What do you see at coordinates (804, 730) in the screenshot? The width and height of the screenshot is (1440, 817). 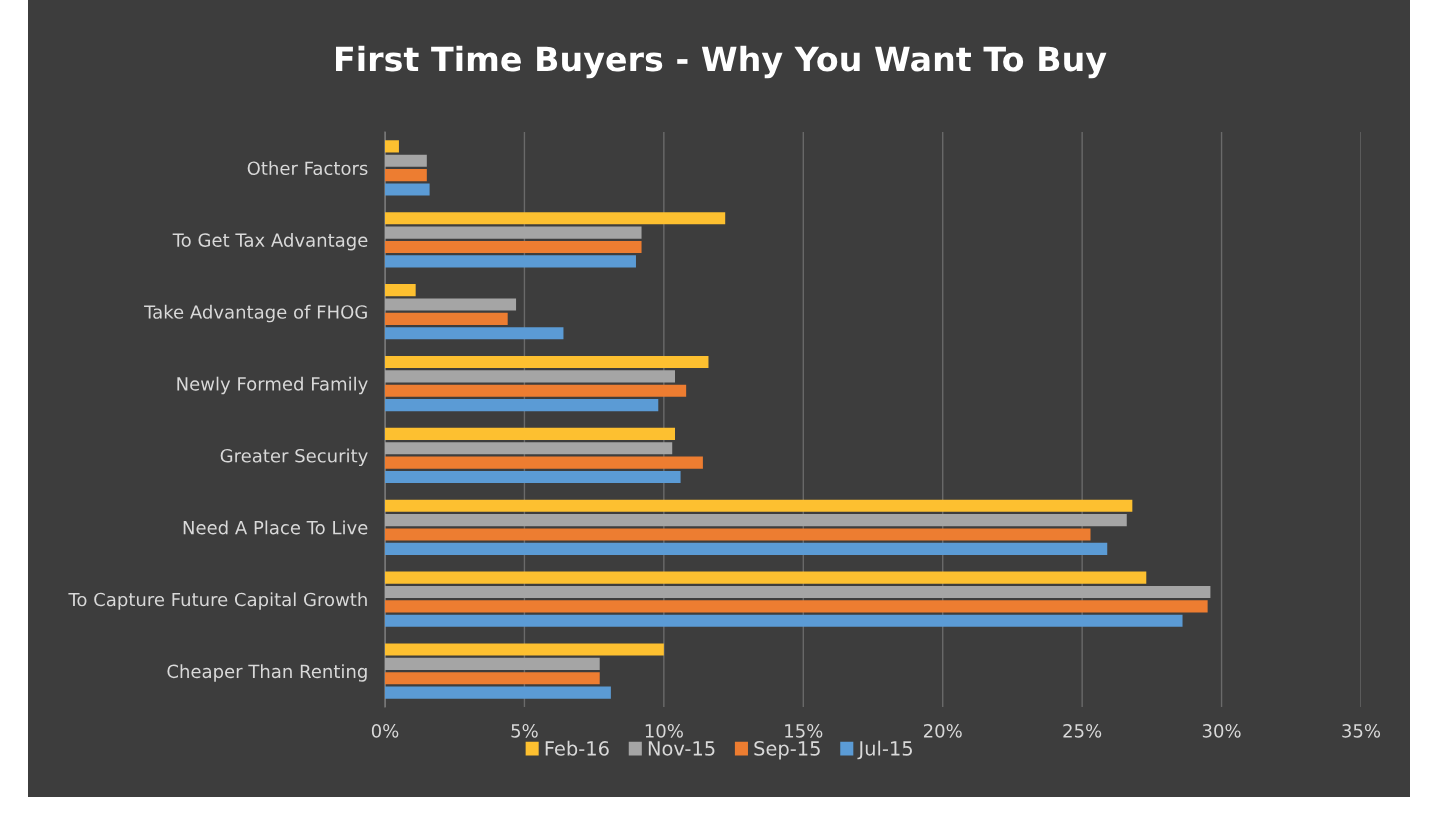 I see `x-tick-label: 15%` at bounding box center [804, 730].